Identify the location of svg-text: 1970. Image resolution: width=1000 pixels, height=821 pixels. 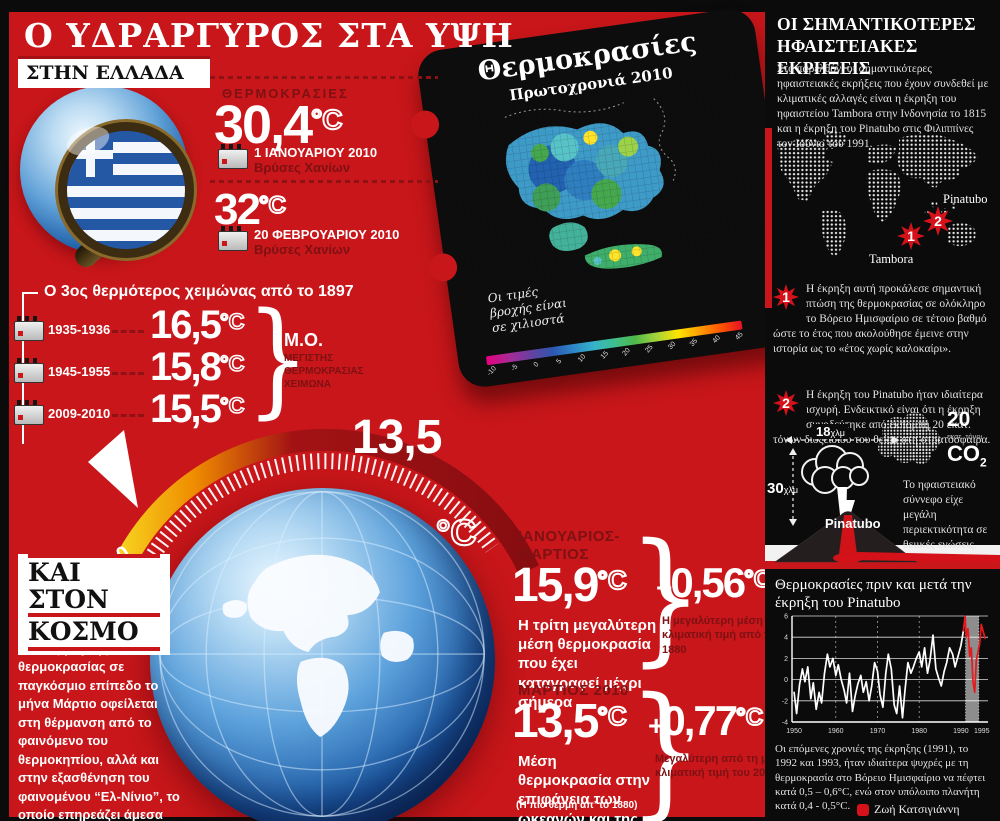
(878, 731).